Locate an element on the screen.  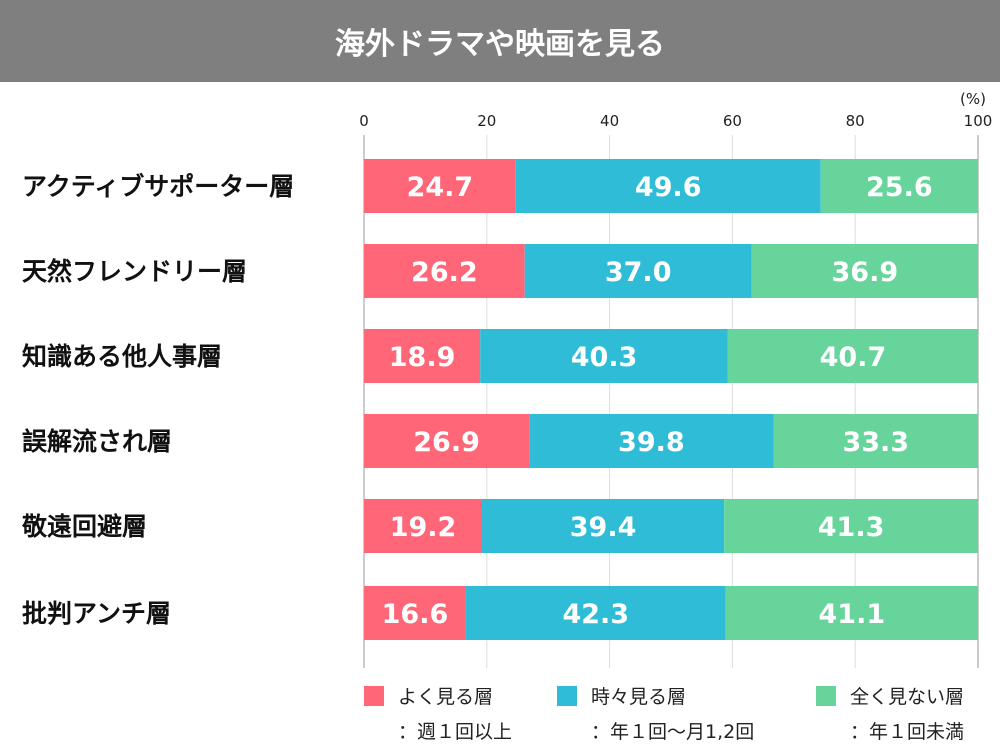
data-label: 40.7 is located at coordinates (853, 357).